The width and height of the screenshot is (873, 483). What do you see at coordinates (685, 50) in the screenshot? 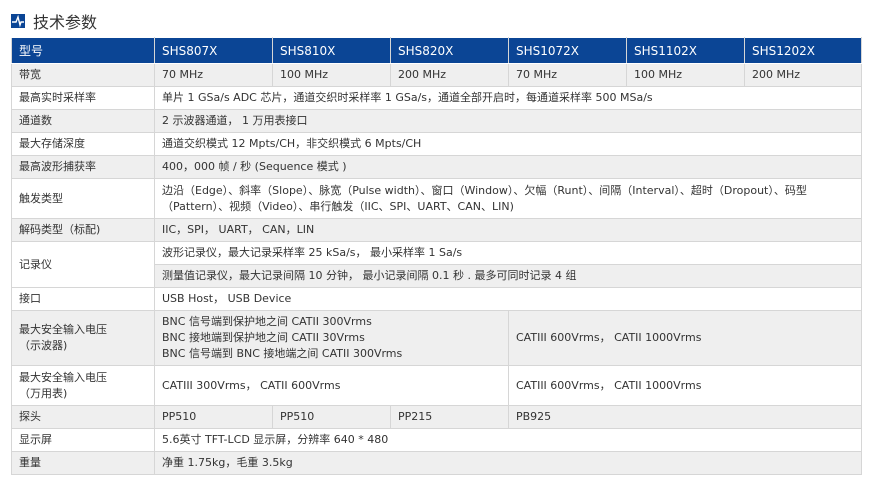
I see `header-cell: SHS1102X` at bounding box center [685, 50].